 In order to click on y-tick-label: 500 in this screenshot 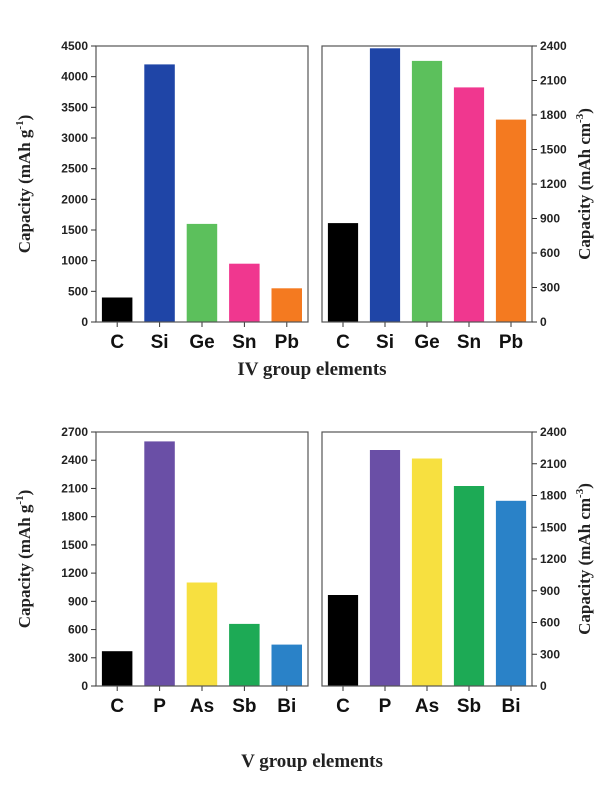, I will do `click(78, 291)`.